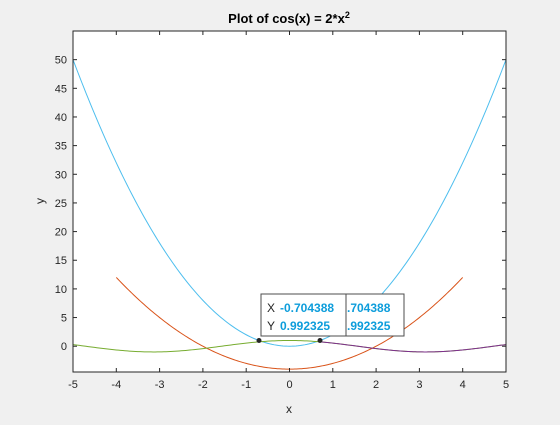 This screenshot has height=425, width=560. I want to click on x-tick-label: 0, so click(289, 385).